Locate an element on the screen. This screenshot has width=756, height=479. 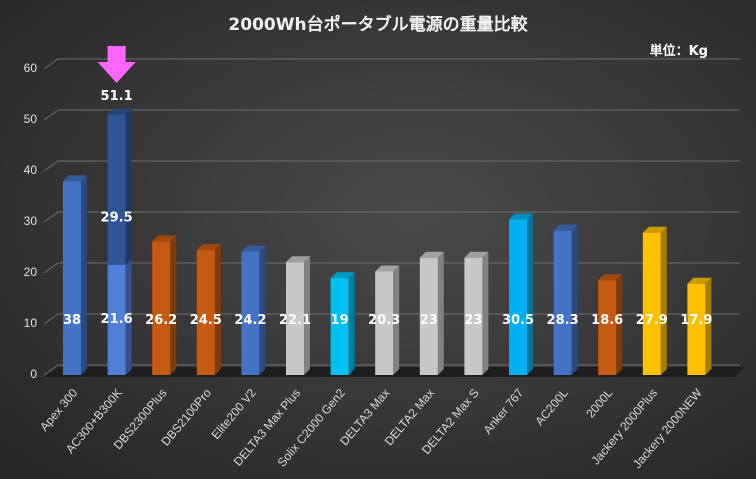
y-tick-label: 60 is located at coordinates (31, 68).